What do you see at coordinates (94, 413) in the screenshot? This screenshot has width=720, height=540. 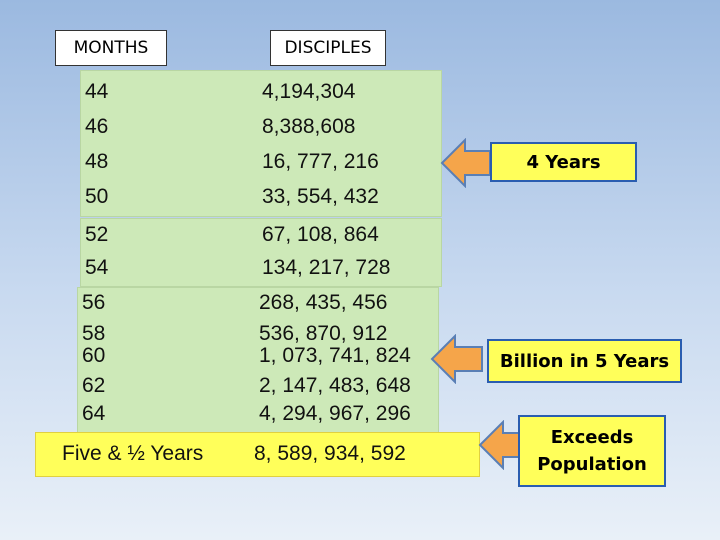 I see `month-cell: 64` at bounding box center [94, 413].